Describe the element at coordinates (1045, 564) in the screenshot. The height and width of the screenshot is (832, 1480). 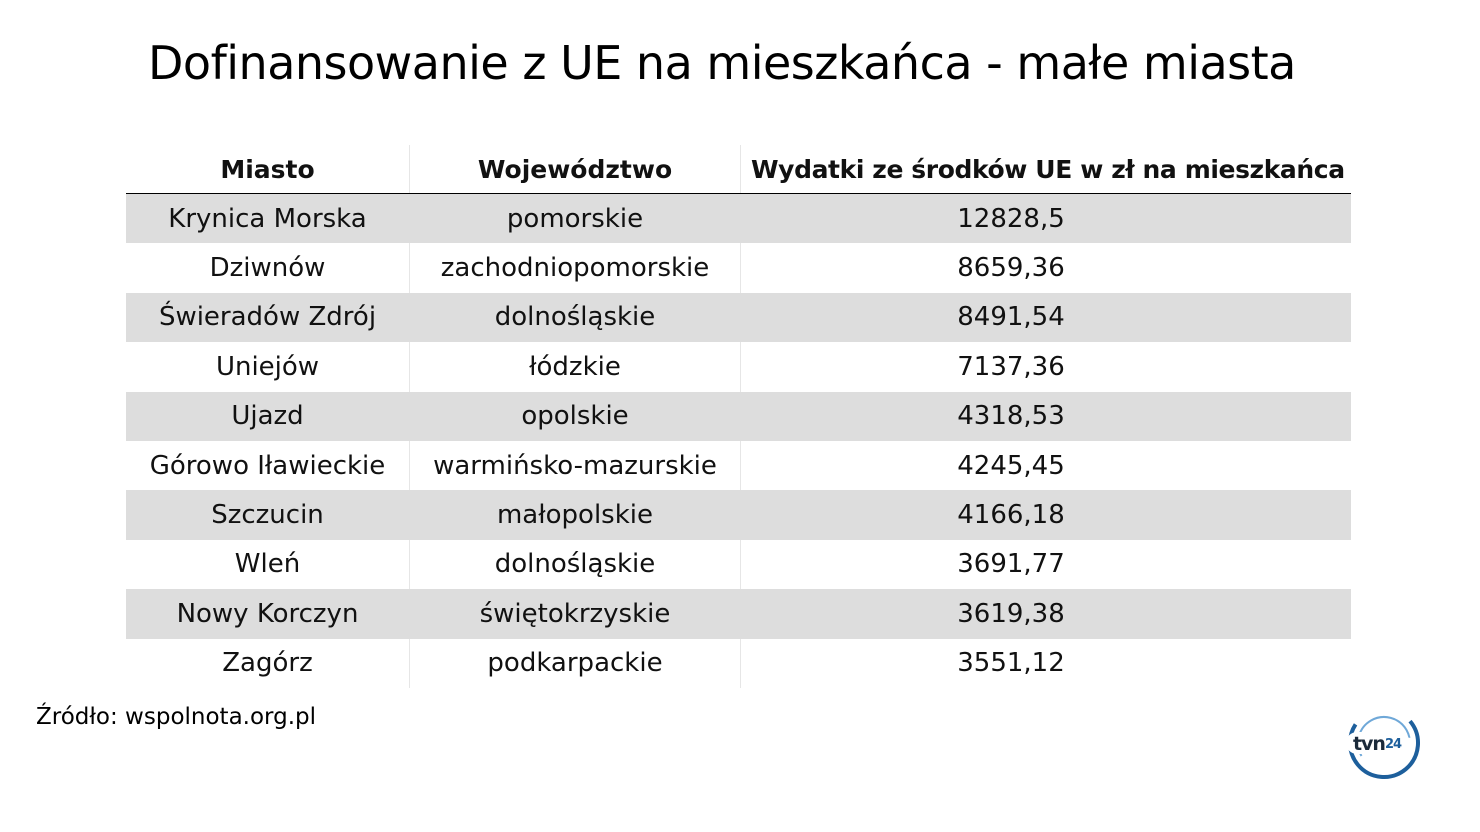
I see `cell-wydatki: 3691,77` at that location.